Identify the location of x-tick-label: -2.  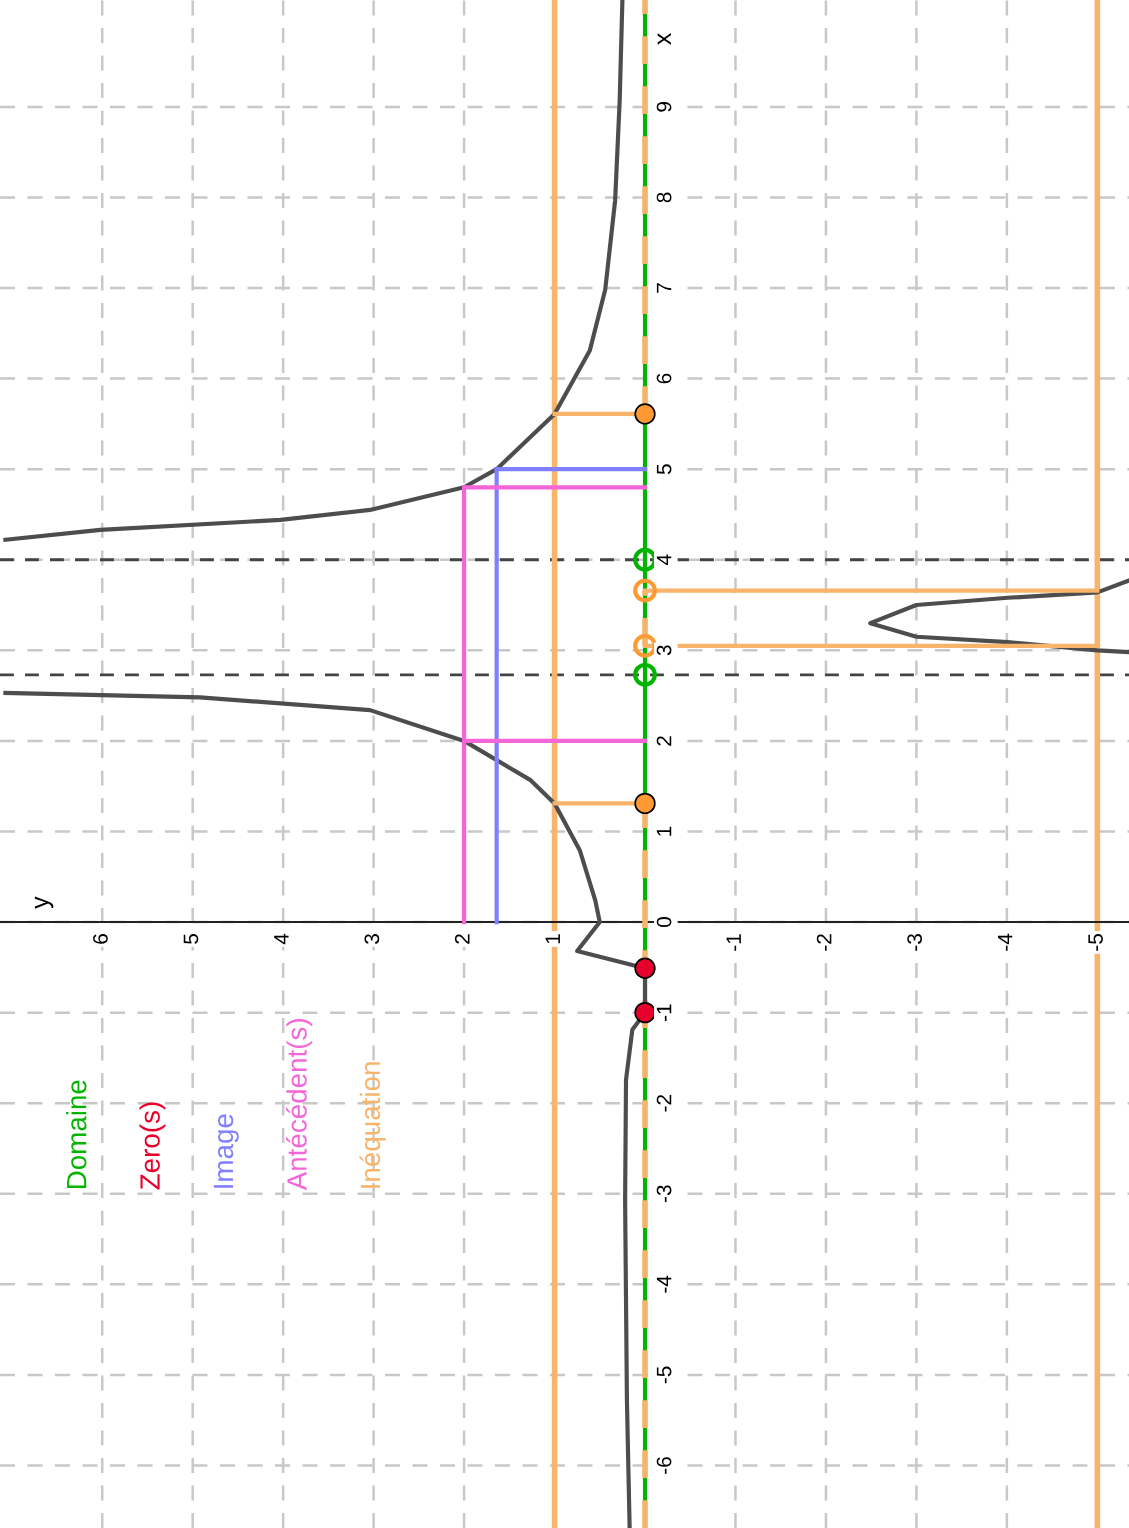
(824, 942).